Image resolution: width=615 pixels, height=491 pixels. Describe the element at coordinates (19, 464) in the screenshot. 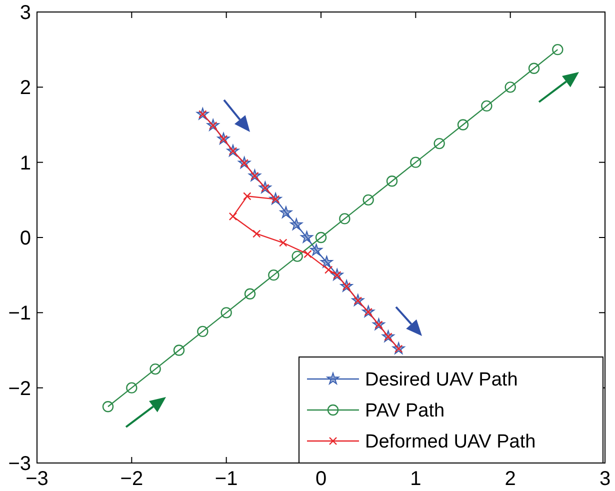

I see `y-tick-label: −3` at that location.